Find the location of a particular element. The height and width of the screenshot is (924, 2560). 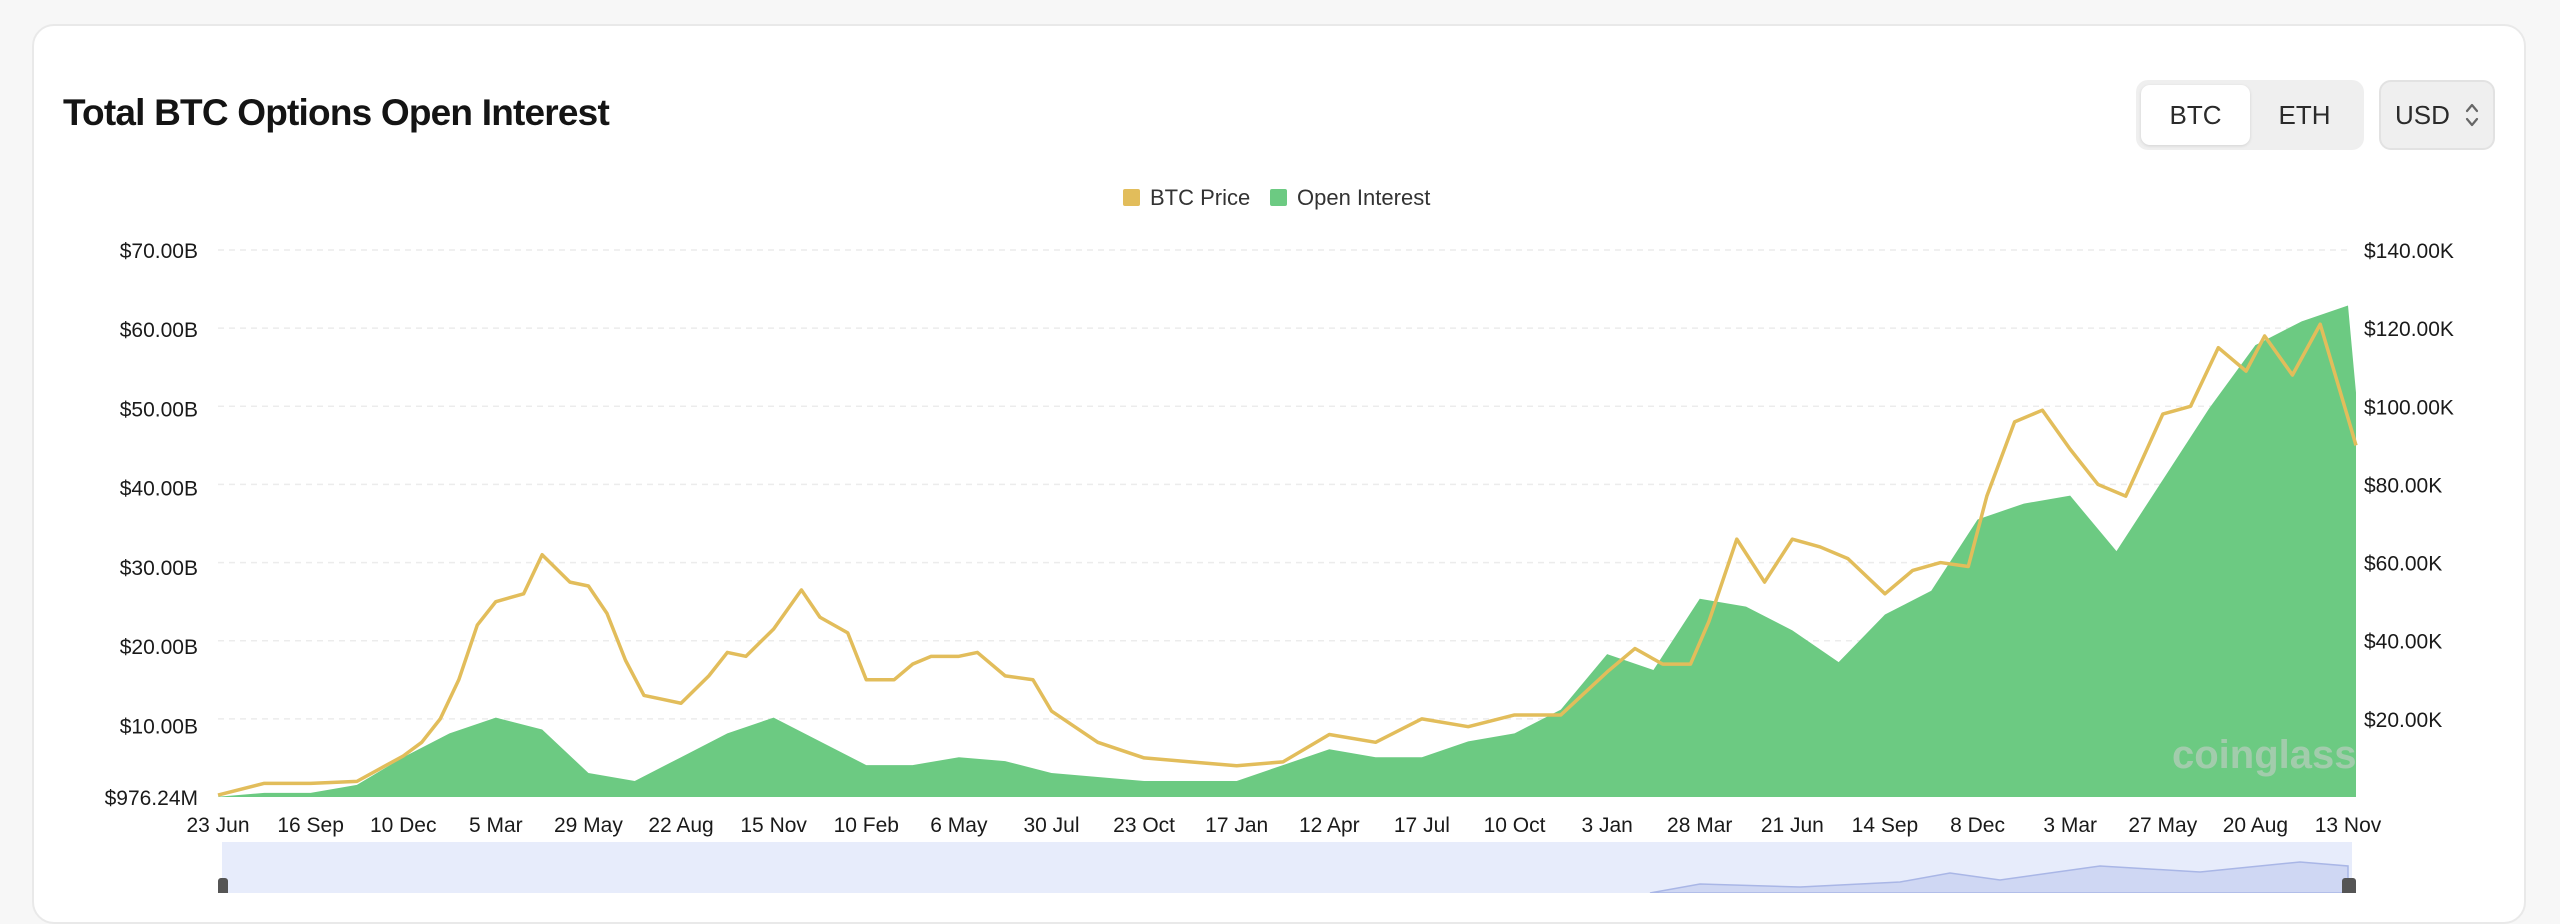

chart-legend: BTC Price Open Interest is located at coordinates (1276, 197).